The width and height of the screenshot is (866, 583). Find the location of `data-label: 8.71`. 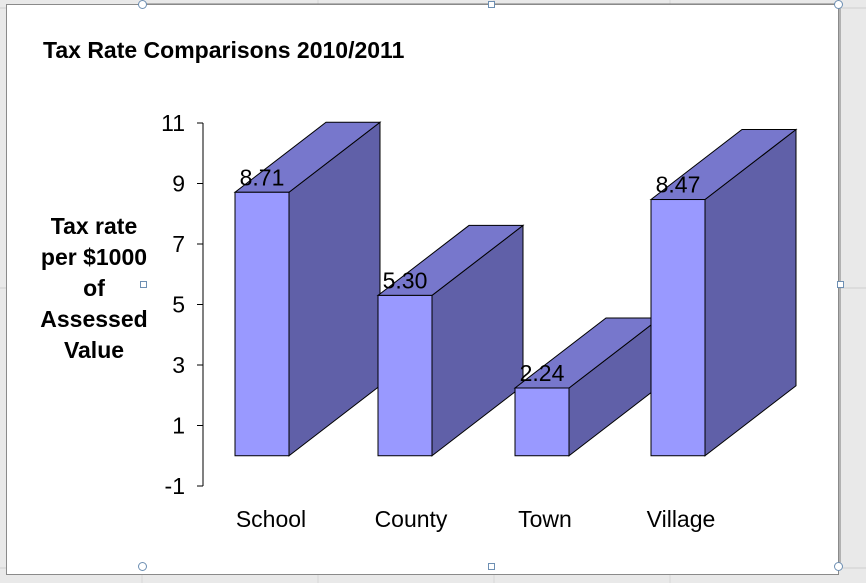

data-label: 8.71 is located at coordinates (262, 177).